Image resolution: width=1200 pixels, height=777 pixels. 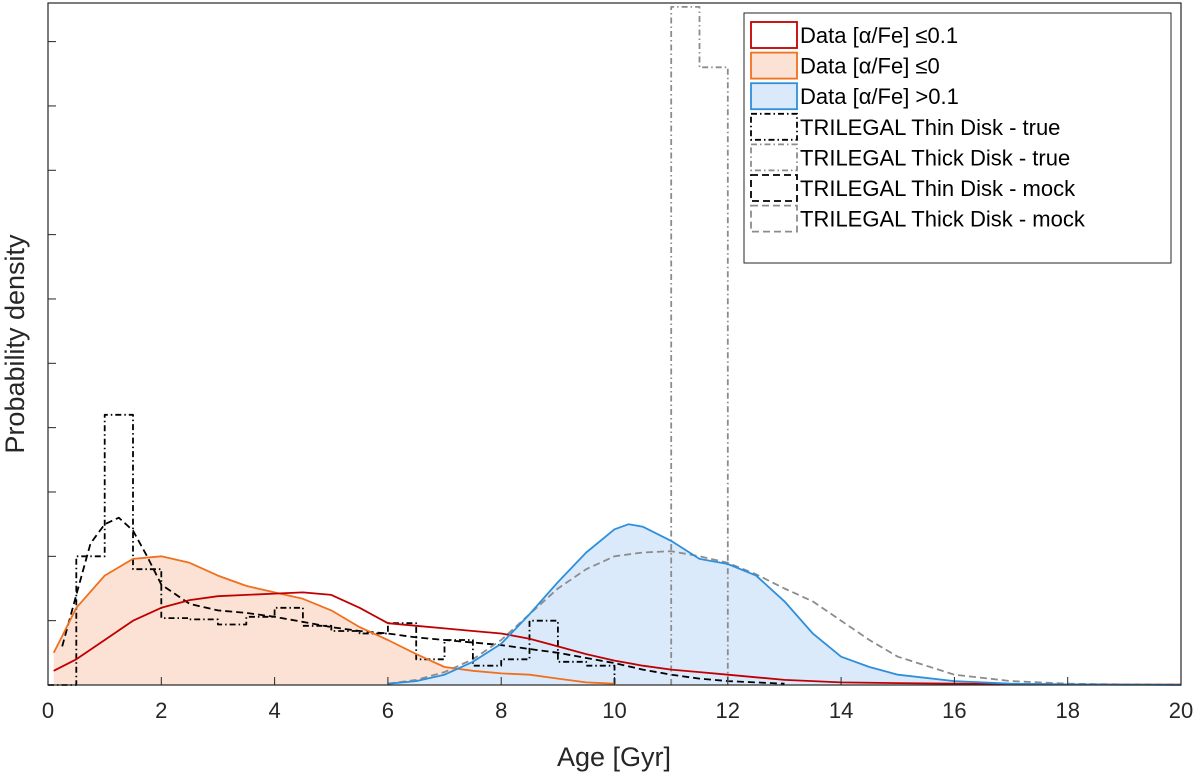 What do you see at coordinates (774, 157) in the screenshot?
I see `legend-swatch-trilegal-thick-disk-true` at bounding box center [774, 157].